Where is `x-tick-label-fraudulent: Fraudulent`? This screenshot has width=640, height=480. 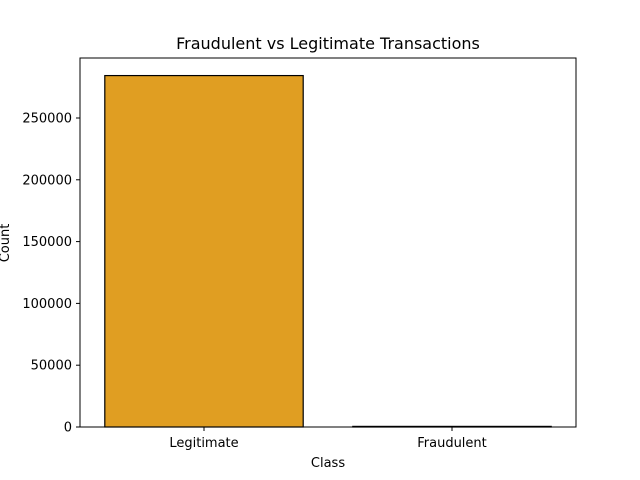
x-tick-label-fraudulent: Fraudulent is located at coordinates (452, 443).